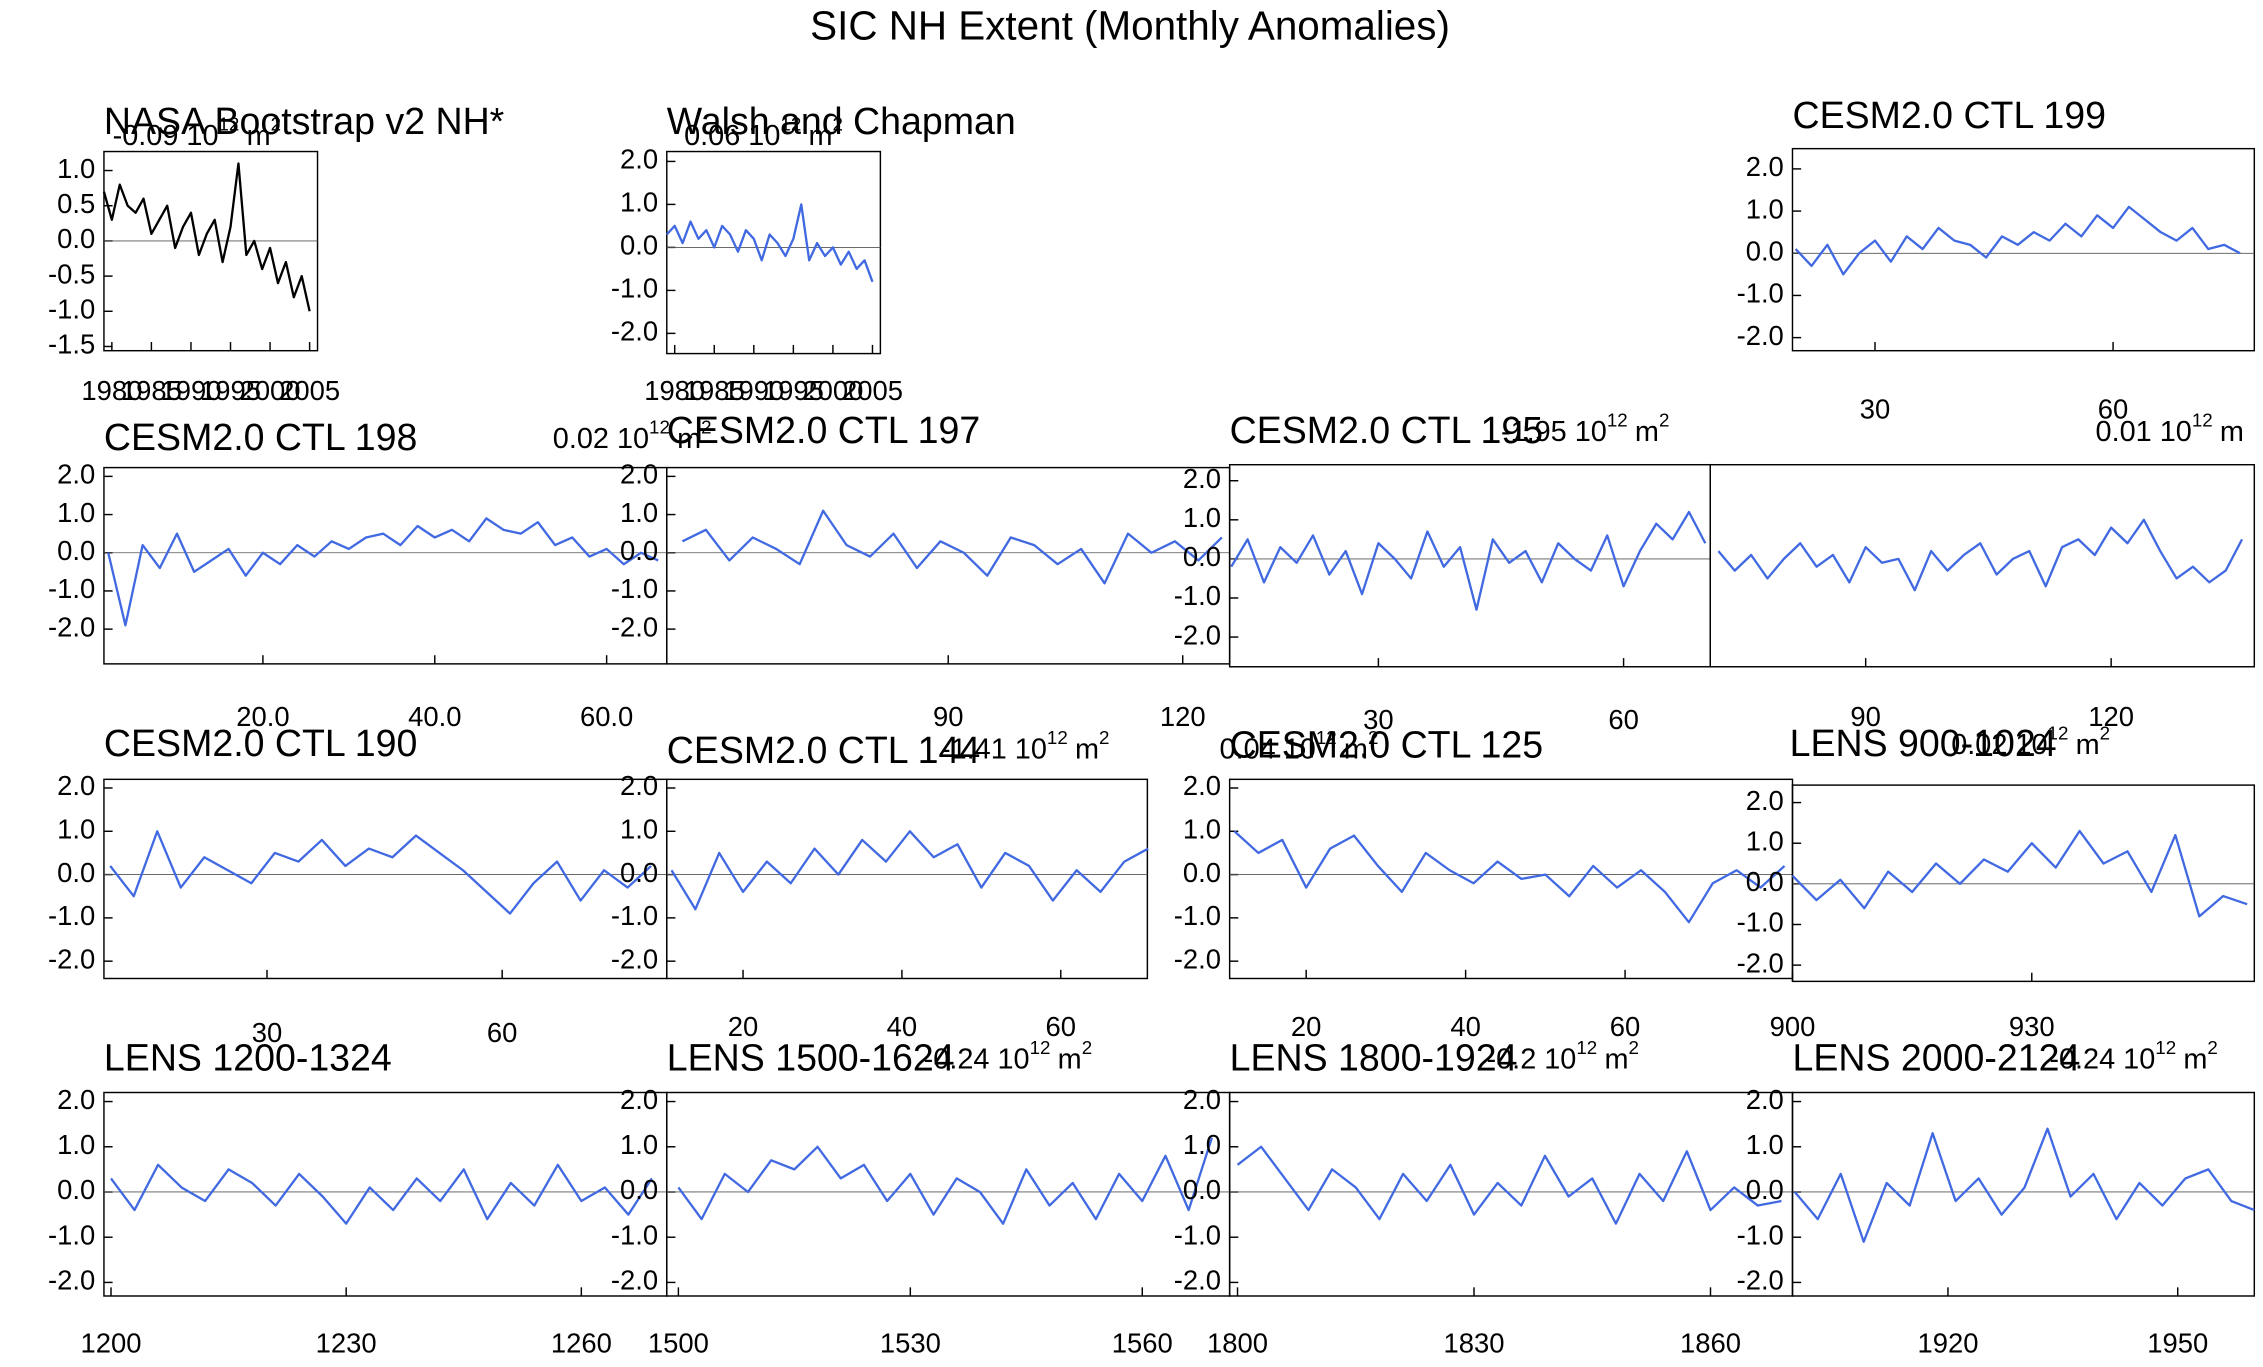 The height and width of the screenshot is (1367, 2263). What do you see at coordinates (674, 390) in the screenshot?
I see `x-tick-label: 1980` at bounding box center [674, 390].